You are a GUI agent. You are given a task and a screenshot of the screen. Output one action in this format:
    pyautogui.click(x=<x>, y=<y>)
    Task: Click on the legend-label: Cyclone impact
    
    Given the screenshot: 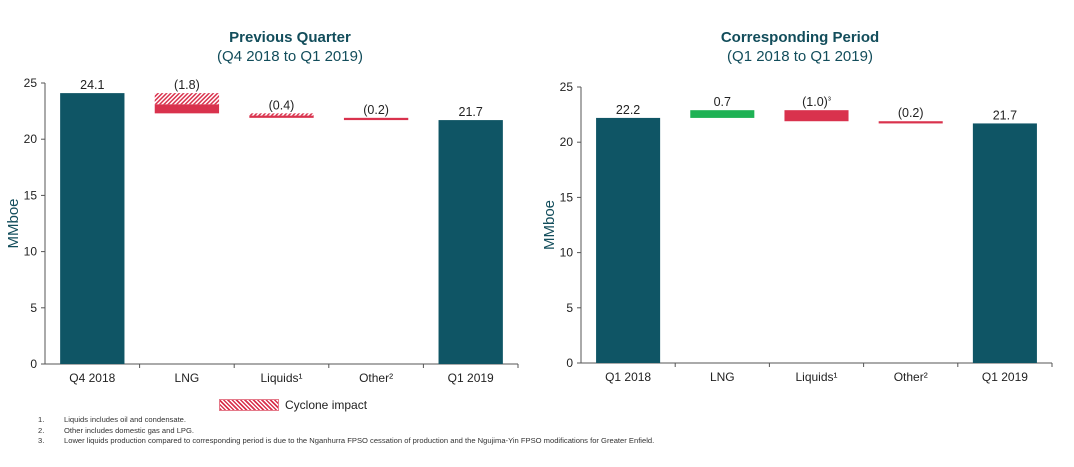 What is the action you would take?
    pyautogui.click(x=326, y=405)
    